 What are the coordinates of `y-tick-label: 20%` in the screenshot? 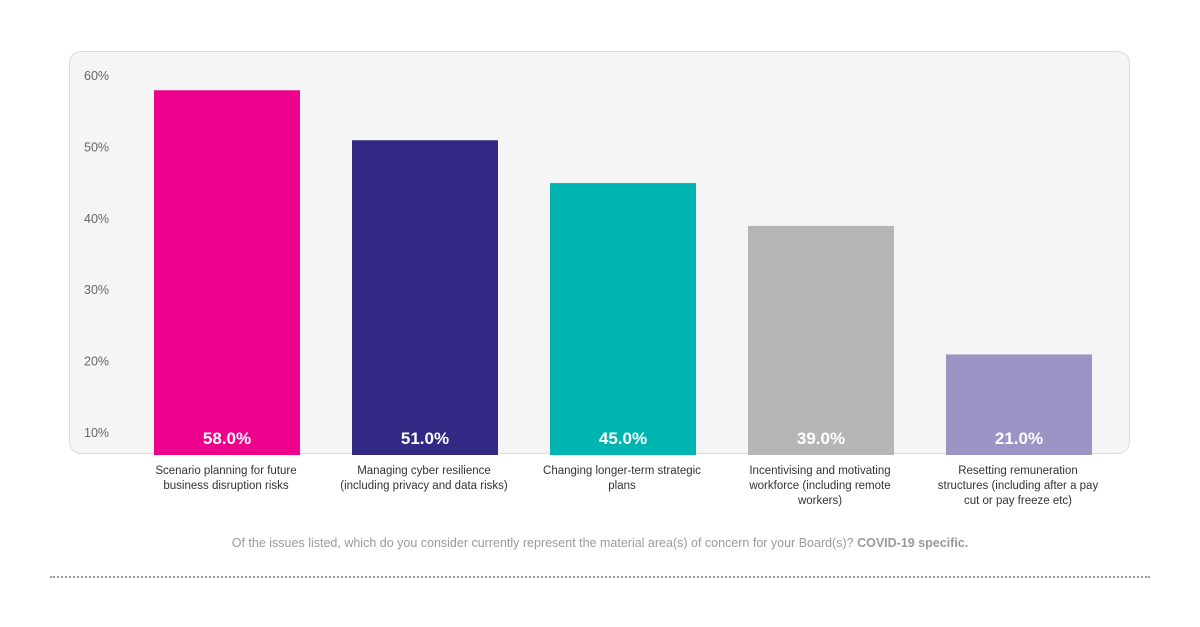 It's located at (96, 362).